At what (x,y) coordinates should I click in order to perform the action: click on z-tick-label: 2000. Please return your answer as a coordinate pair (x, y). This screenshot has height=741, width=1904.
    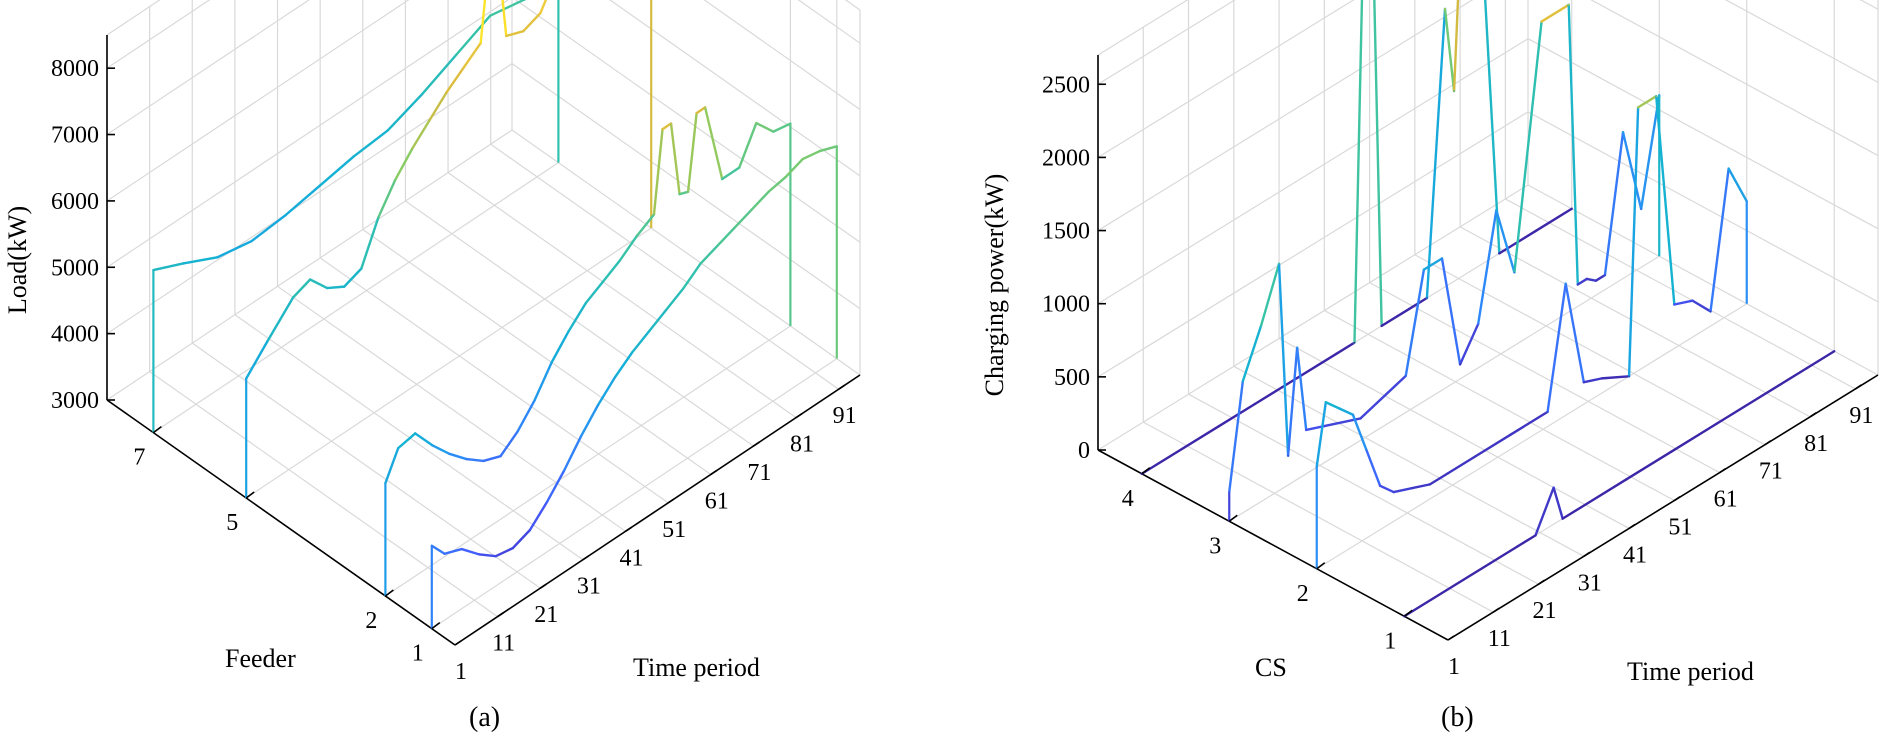
    Looking at the image, I should click on (1066, 158).